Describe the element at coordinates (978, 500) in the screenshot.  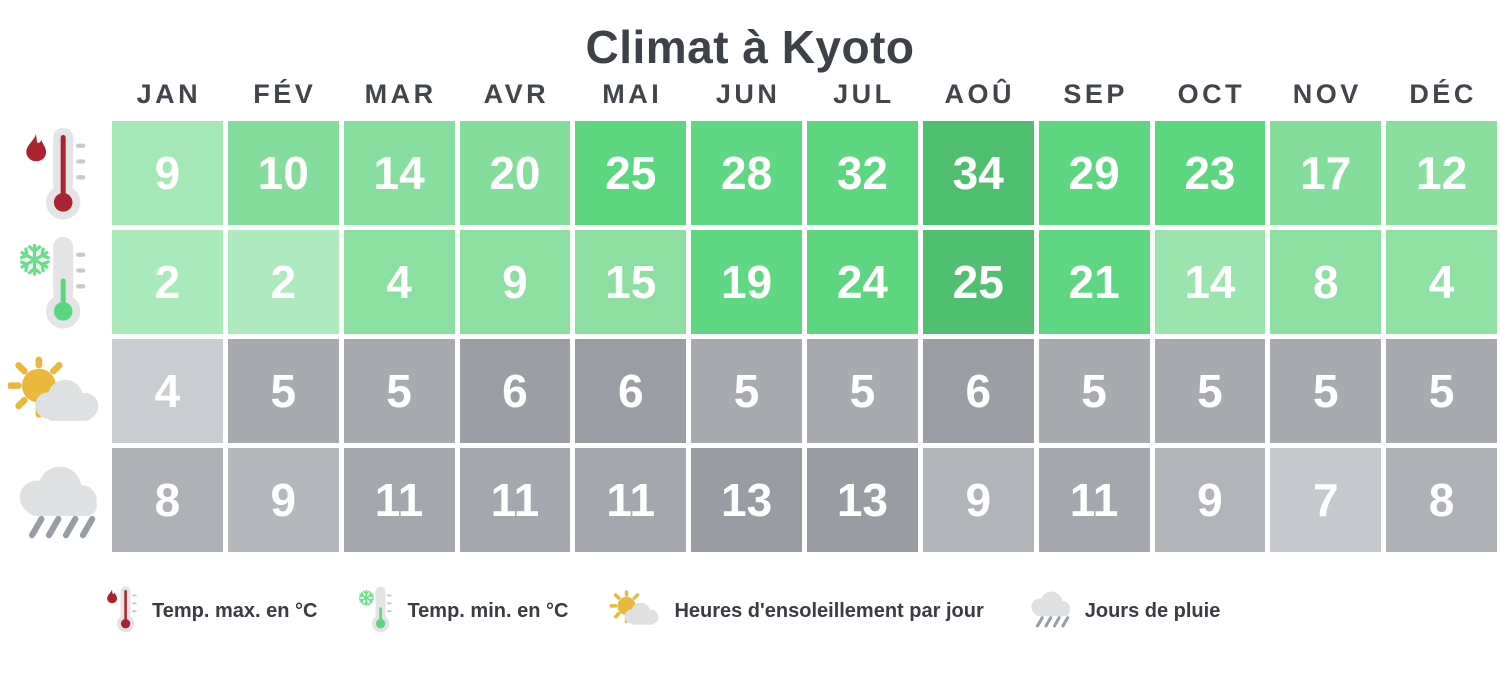
I see `cell-rain-days-8: 9` at that location.